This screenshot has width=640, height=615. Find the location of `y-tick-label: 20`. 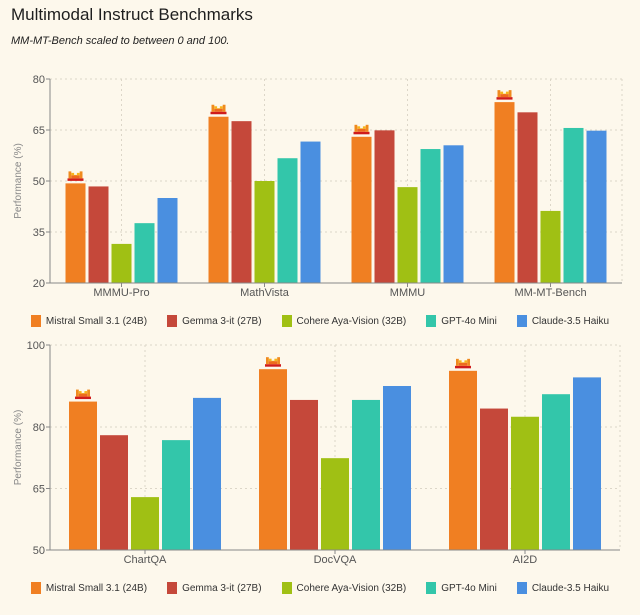

y-tick-label: 20 is located at coordinates (39, 284).